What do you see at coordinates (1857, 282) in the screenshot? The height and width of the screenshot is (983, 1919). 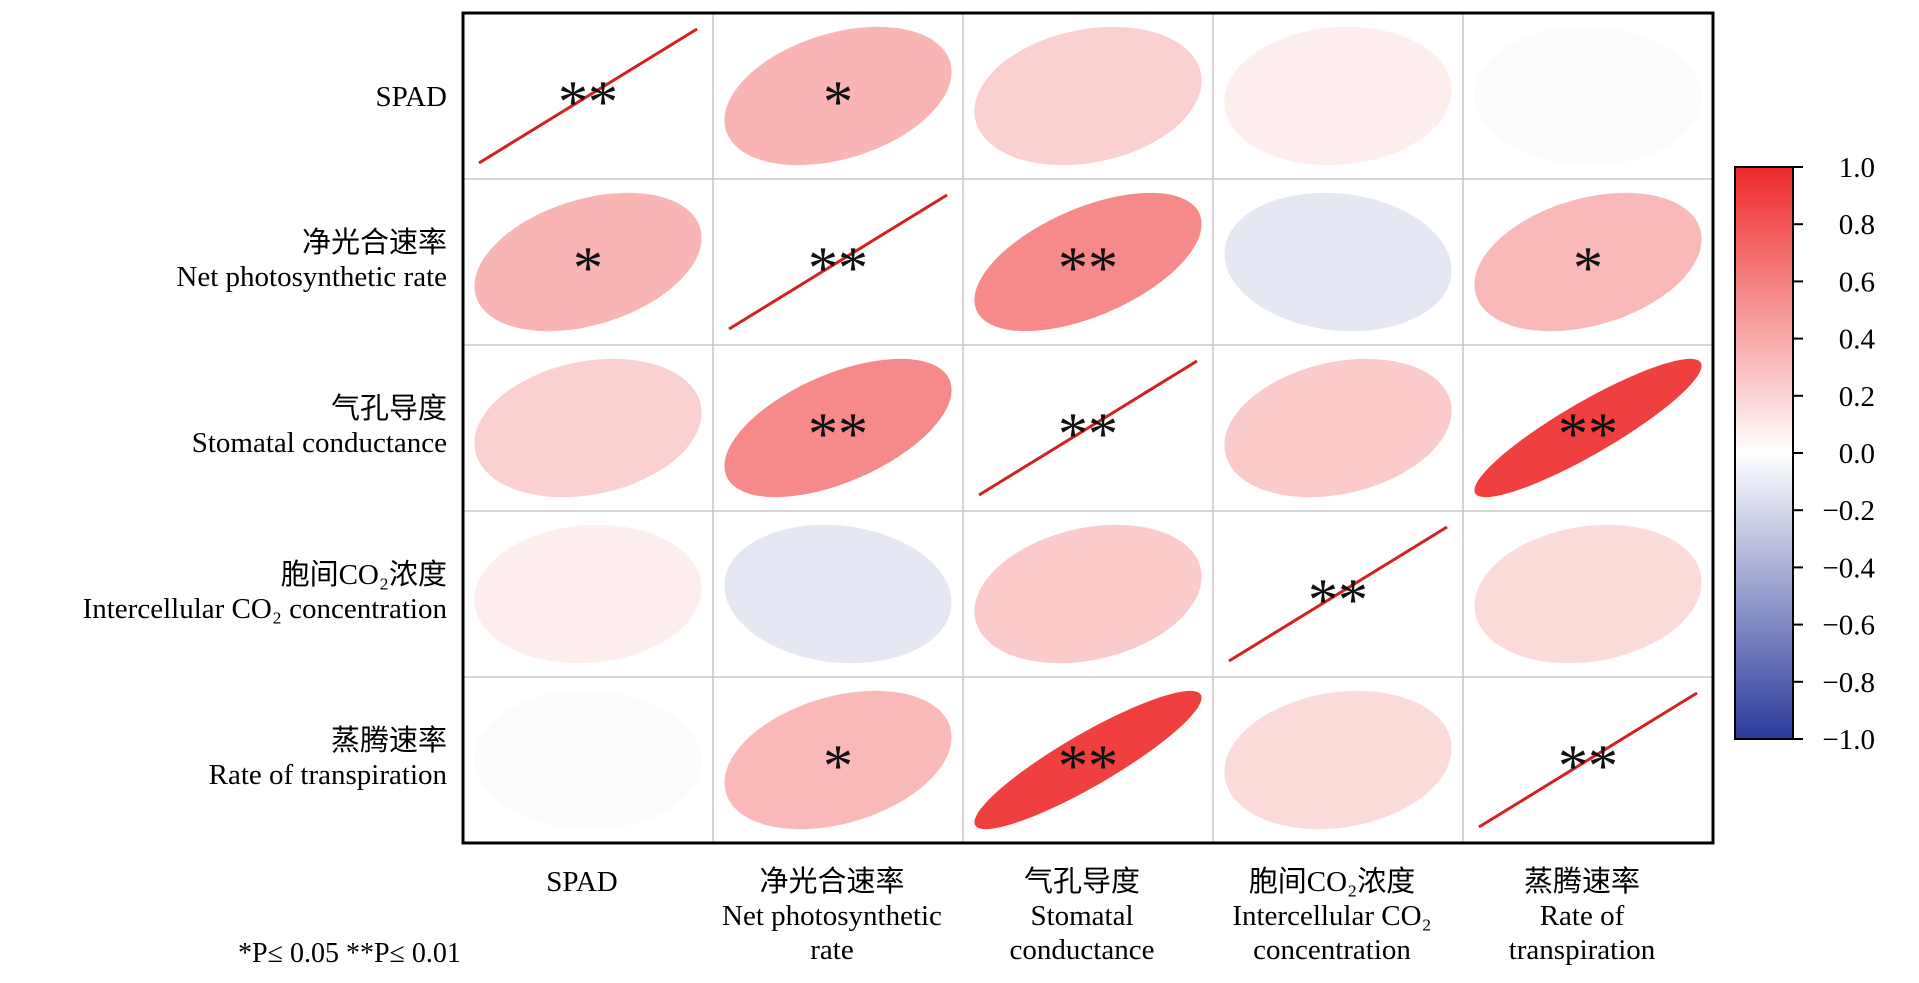 I see `colorbar-tick-label: 0.6` at bounding box center [1857, 282].